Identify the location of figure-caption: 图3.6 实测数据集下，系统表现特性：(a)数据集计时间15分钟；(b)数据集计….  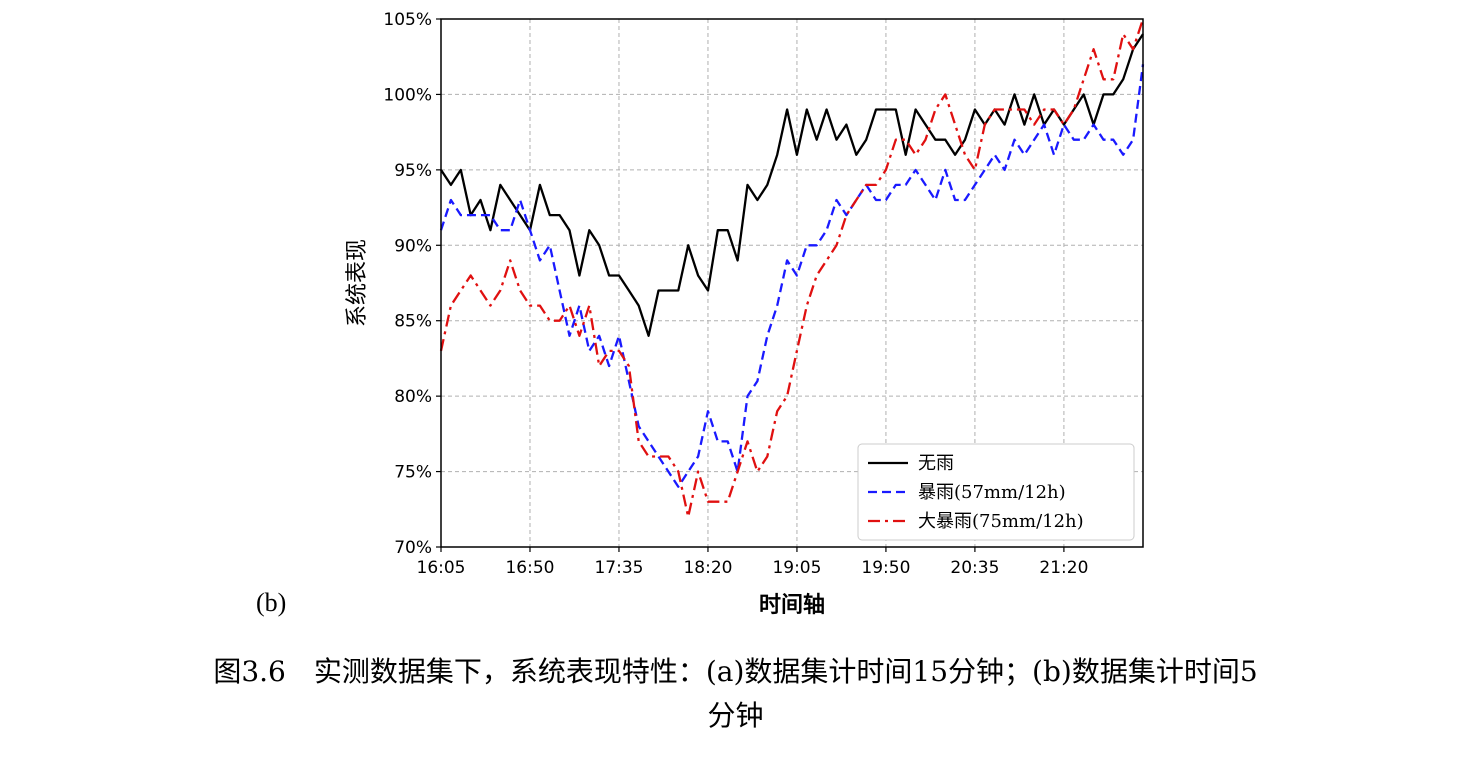
(735, 694).